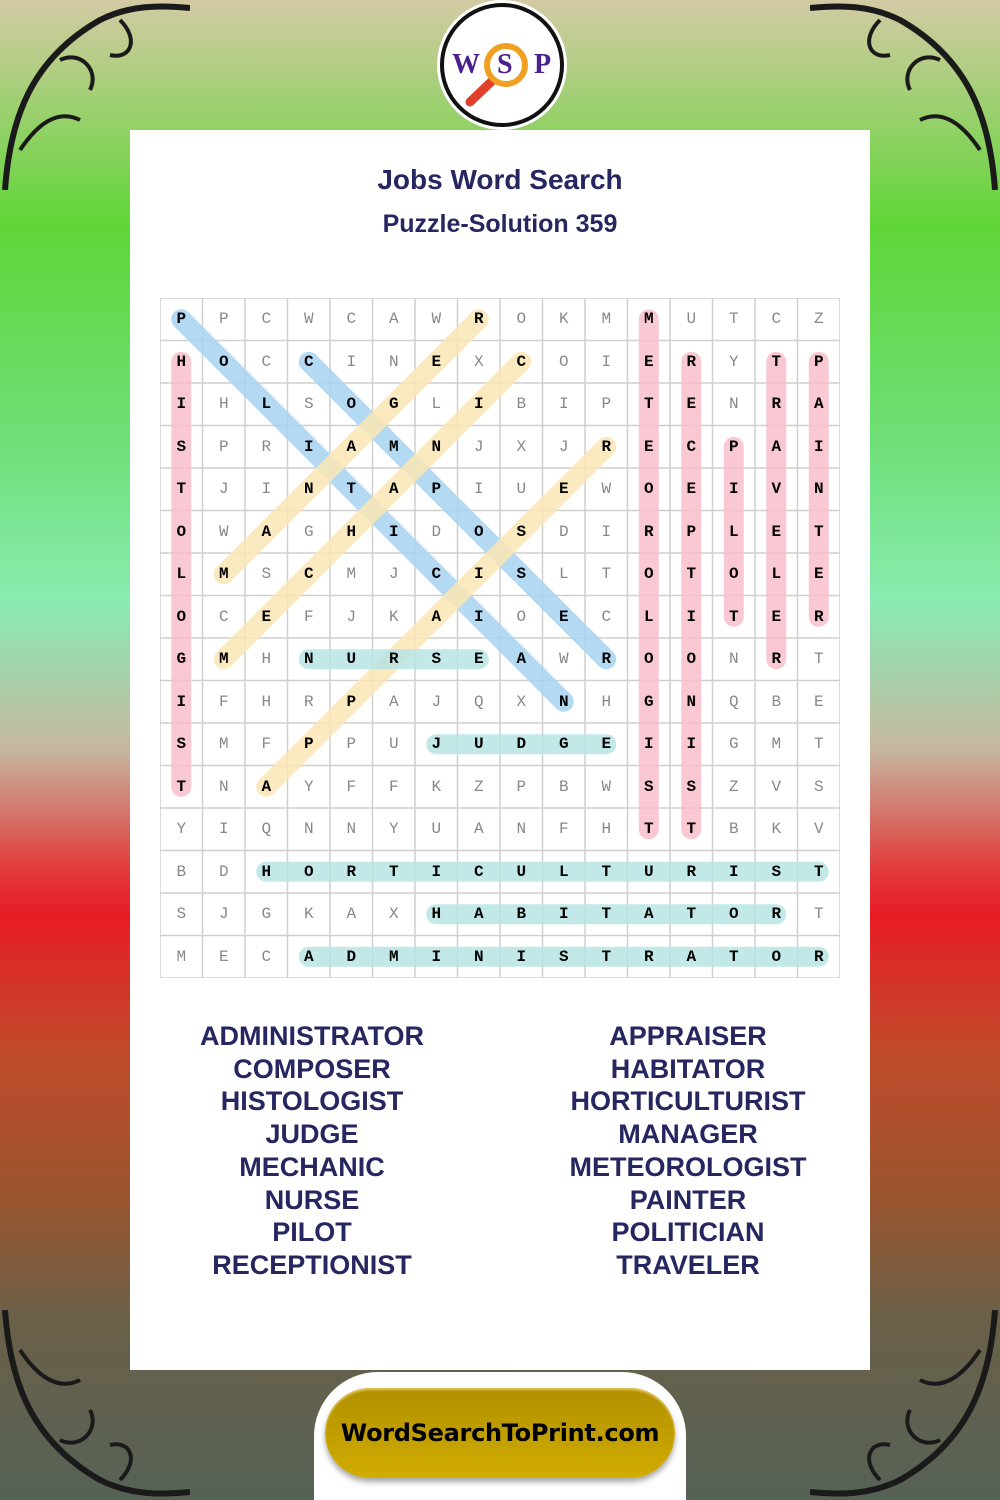  I want to click on grid-cell: K, so click(393, 616).